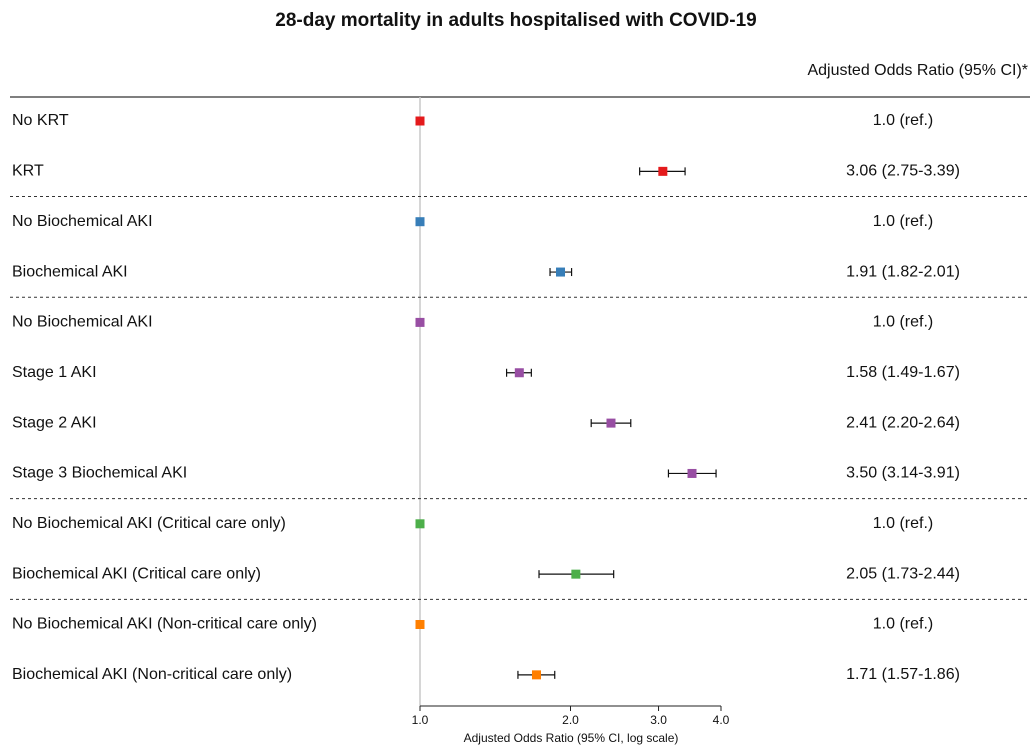  Describe the element at coordinates (149, 523) in the screenshot. I see `row-label: No Biochemical AKI (Critical care only)` at that location.